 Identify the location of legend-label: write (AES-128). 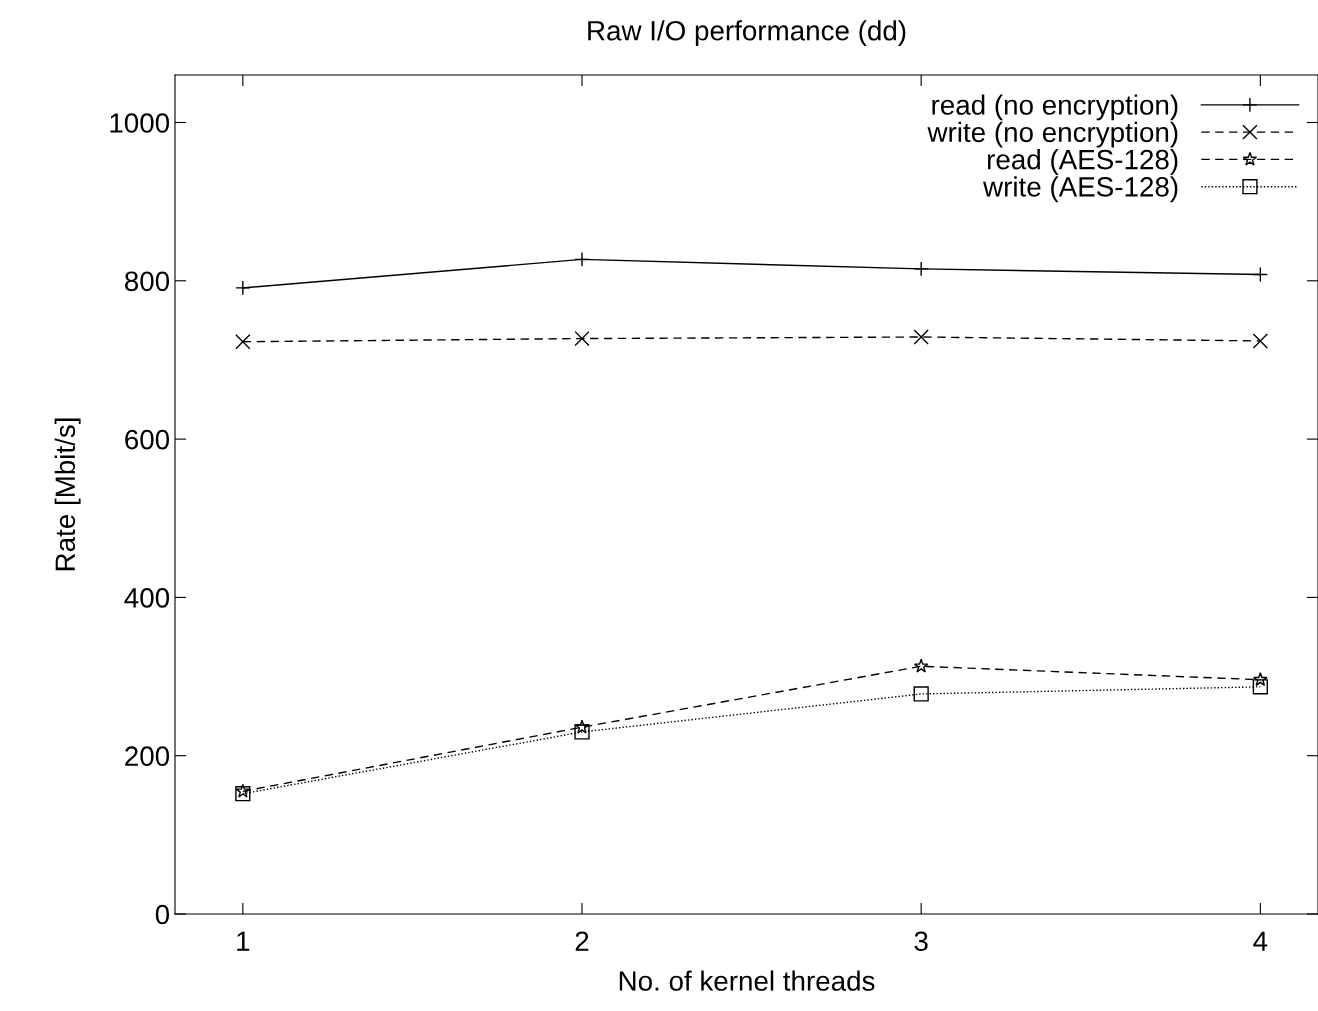
(1080, 189).